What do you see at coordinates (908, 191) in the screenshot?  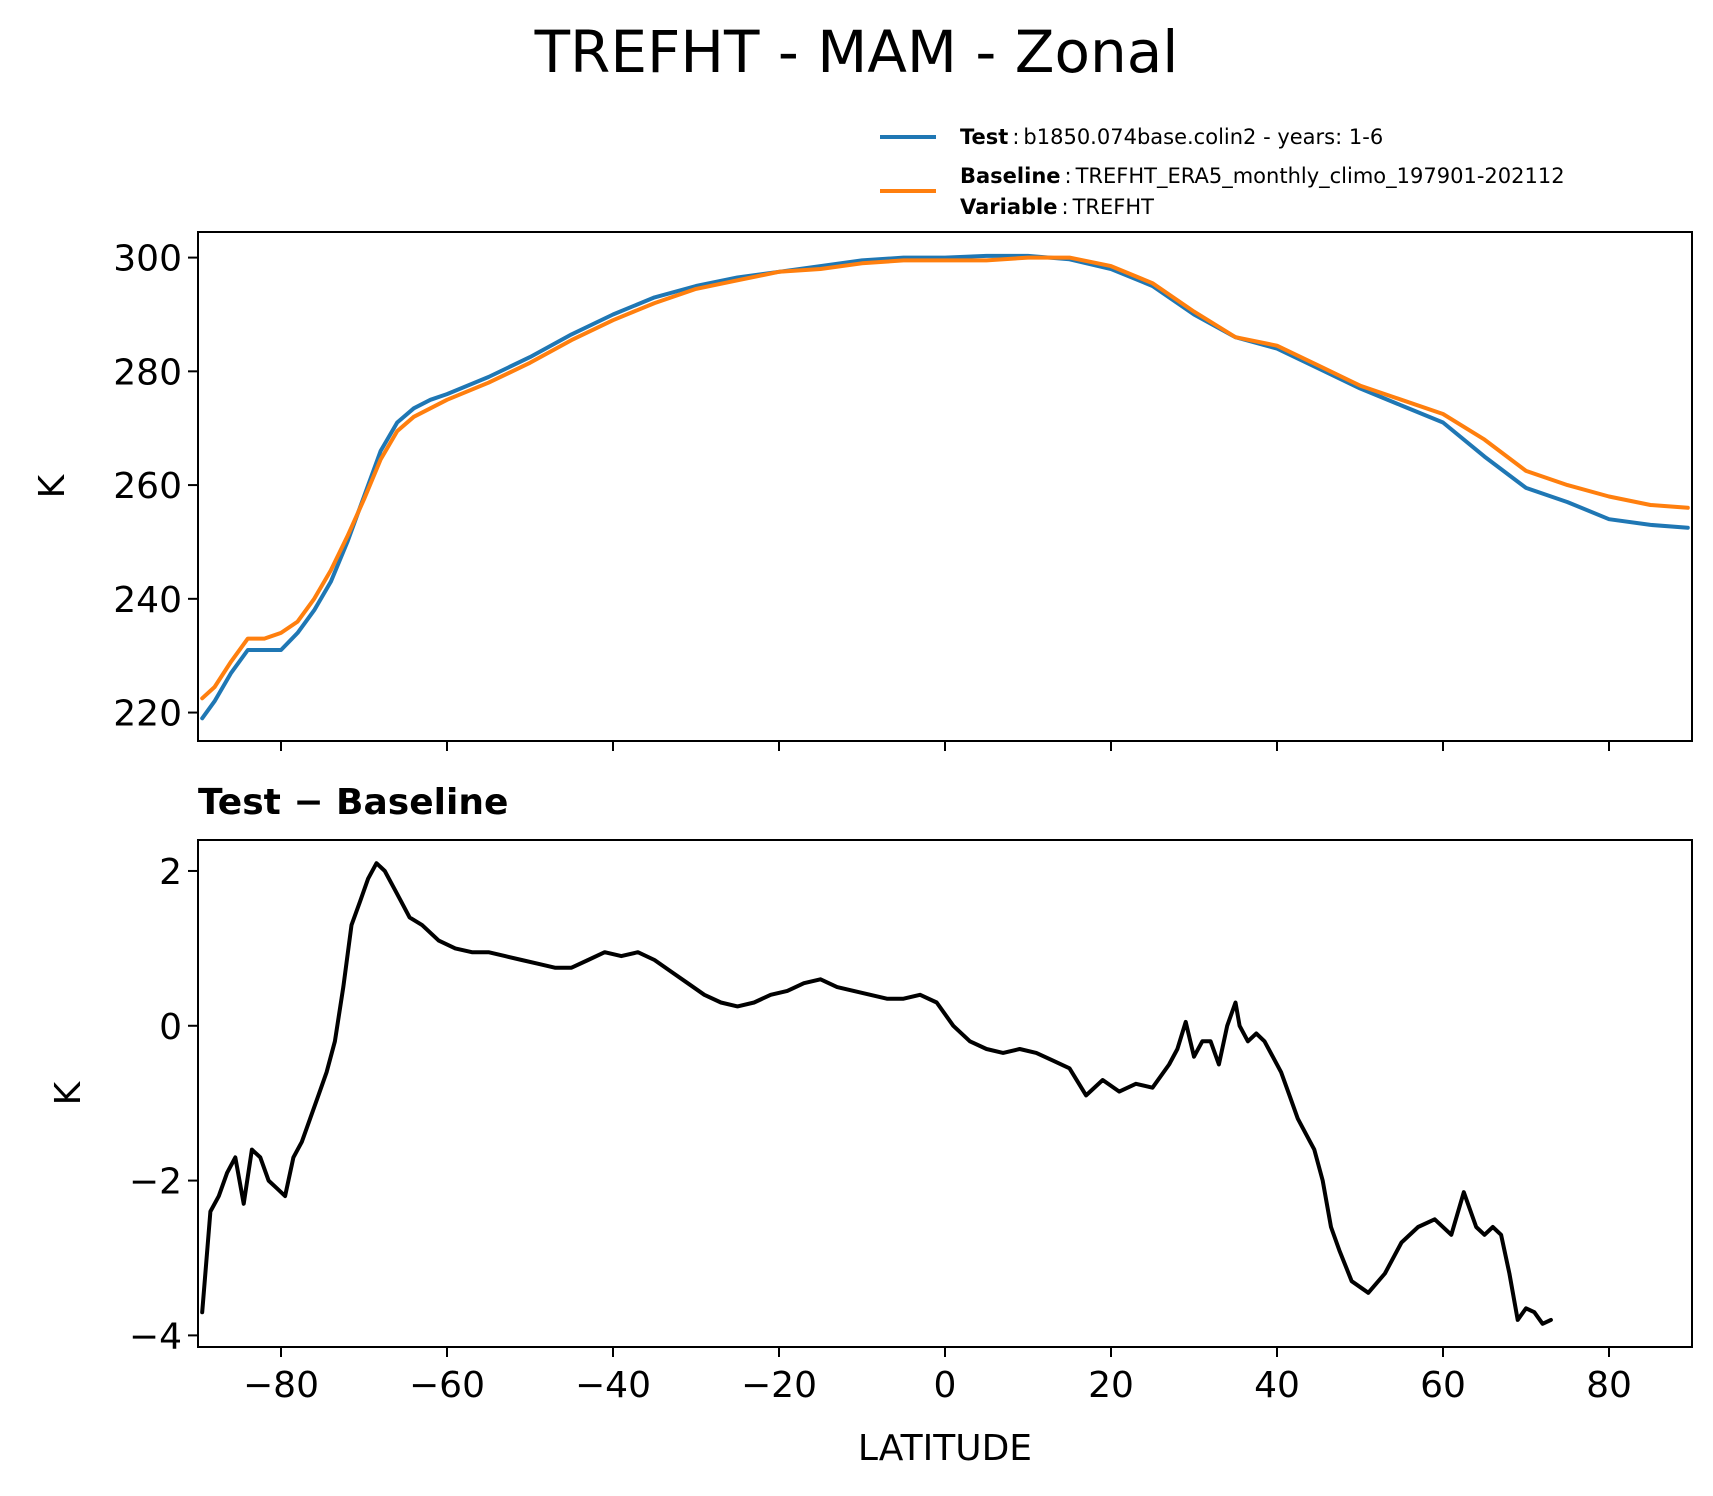 I see `legend-swatch-baseline` at bounding box center [908, 191].